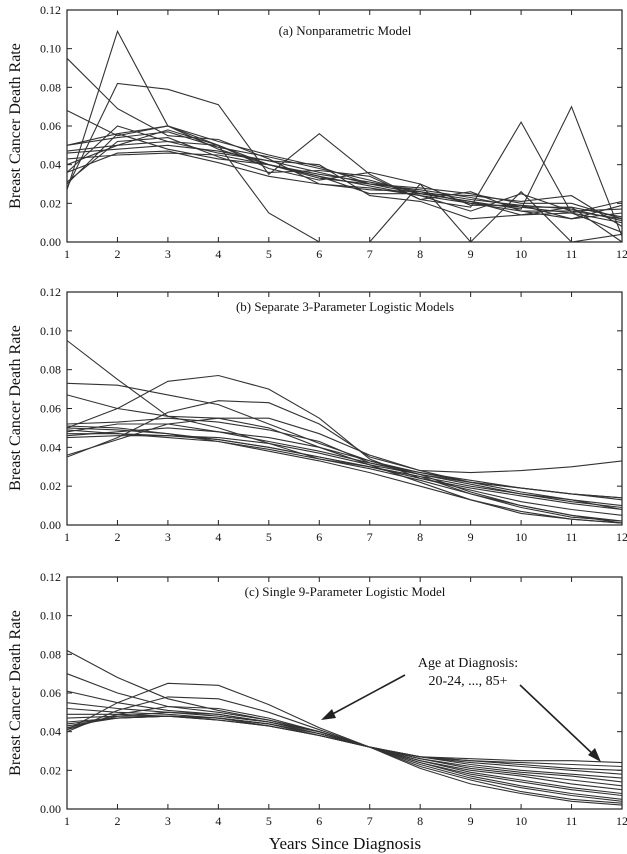 The width and height of the screenshot is (627, 854). I want to click on panel-c-x-tick-label: 7, so click(370, 821).